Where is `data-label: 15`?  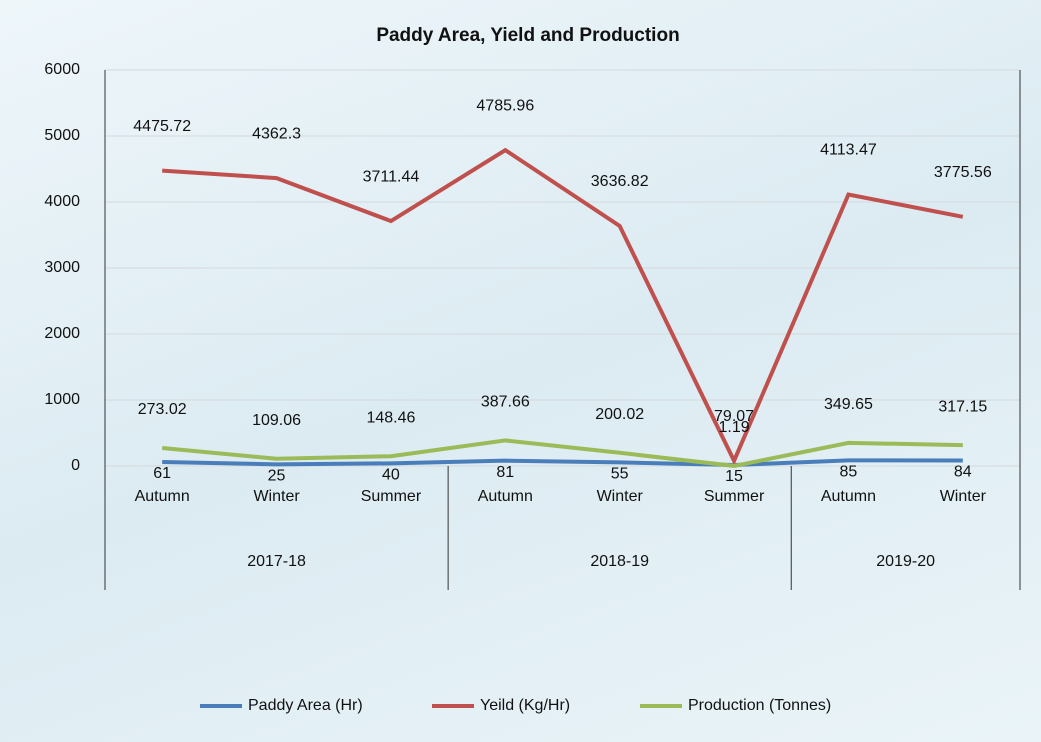
data-label: 15 is located at coordinates (734, 476).